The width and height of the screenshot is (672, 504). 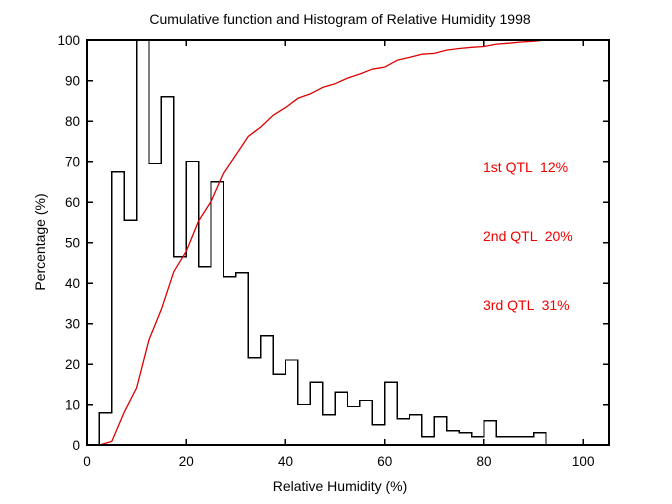 What do you see at coordinates (72, 283) in the screenshot?
I see `y-tick-label: 40` at bounding box center [72, 283].